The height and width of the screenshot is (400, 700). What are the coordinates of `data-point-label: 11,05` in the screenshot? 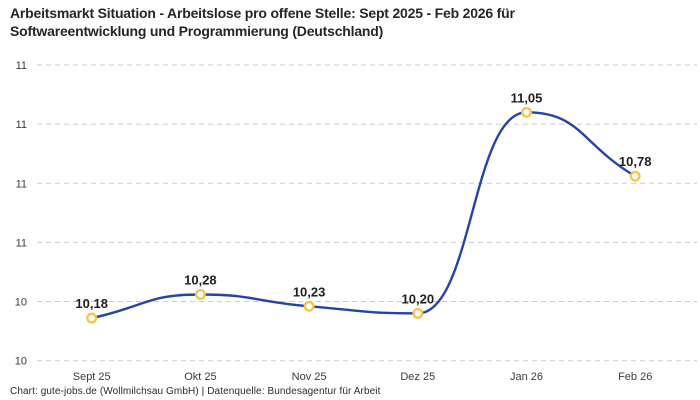 It's located at (527, 97).